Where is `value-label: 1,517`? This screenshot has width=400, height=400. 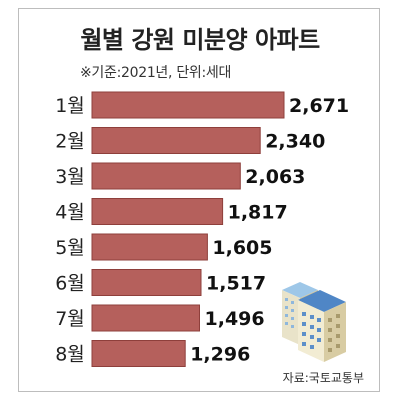
value-label: 1,517 is located at coordinates (236, 284).